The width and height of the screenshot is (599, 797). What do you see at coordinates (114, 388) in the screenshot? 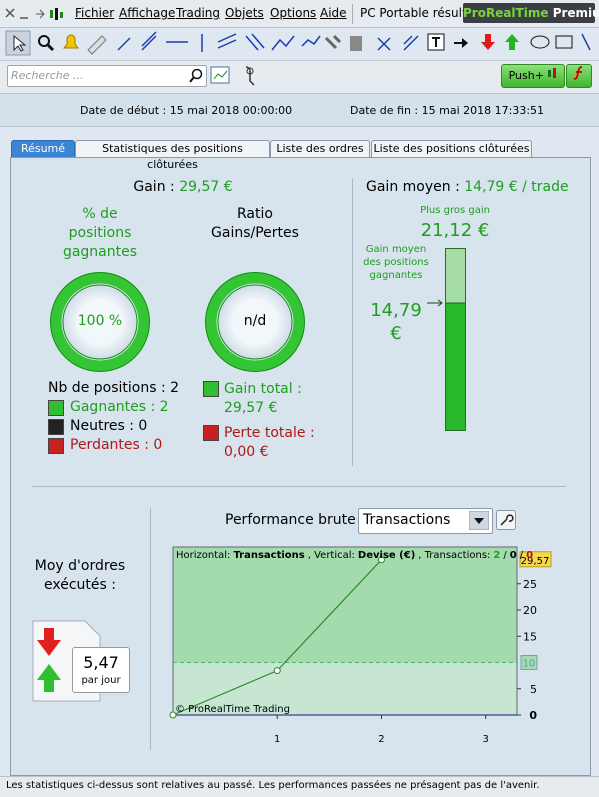
I see `positions: Nb de positions : 2` at bounding box center [114, 388].